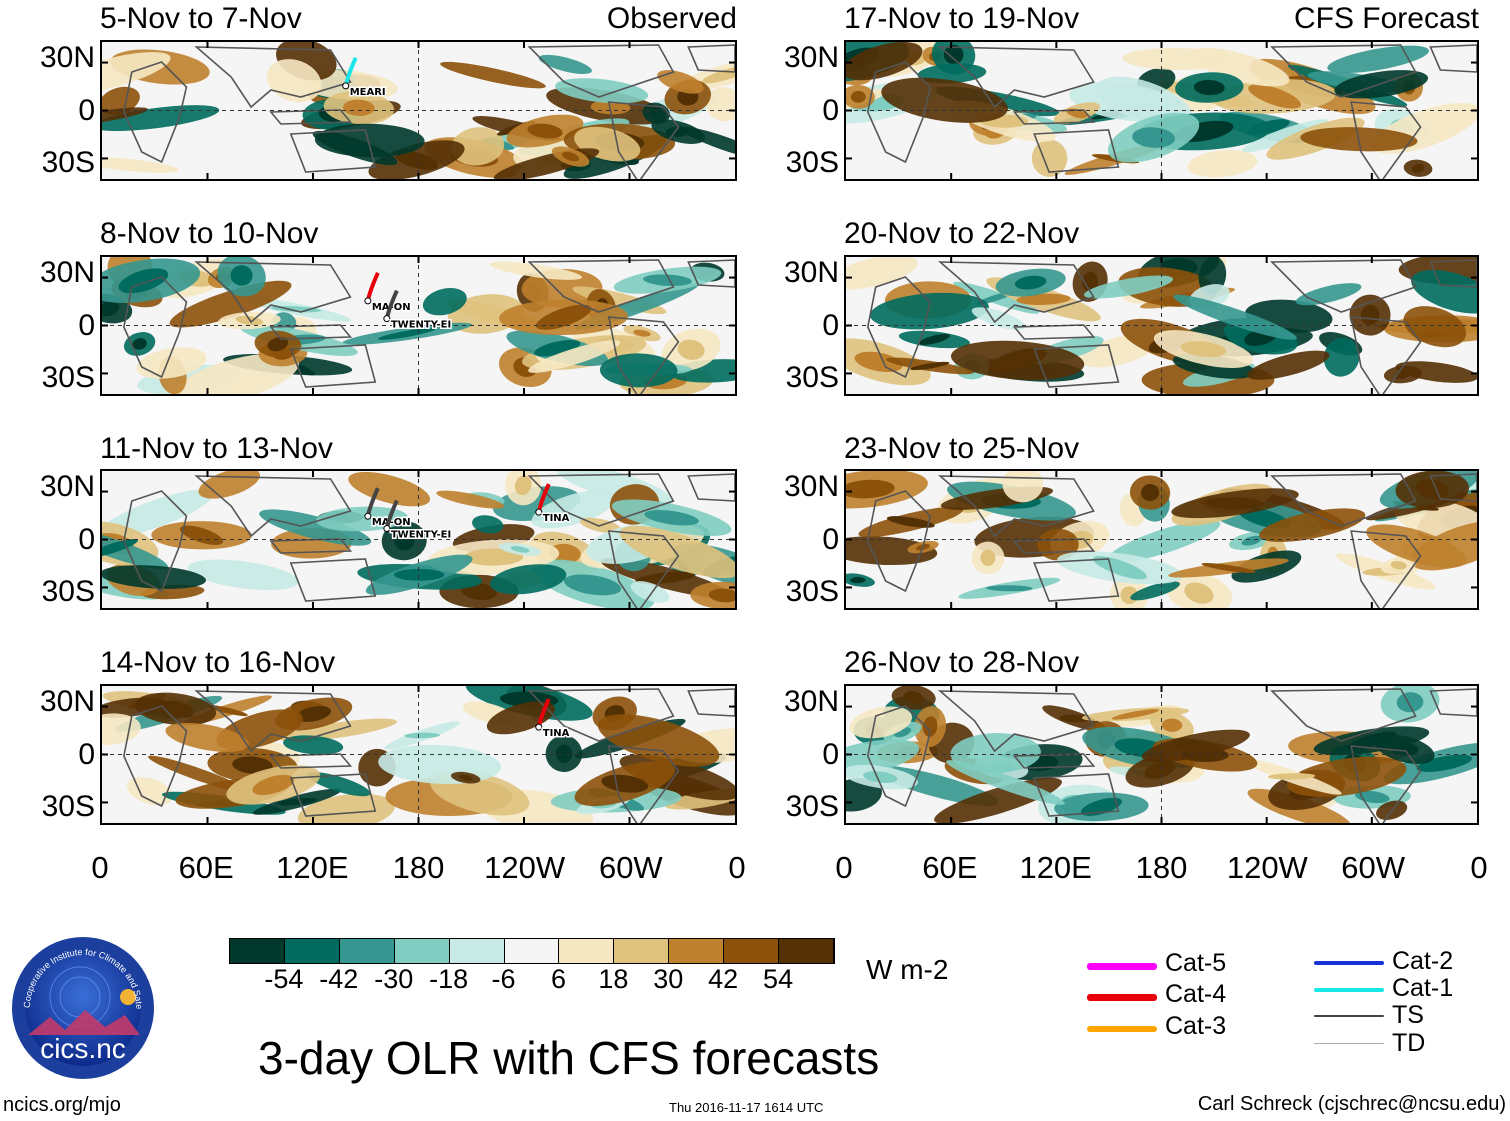 The width and height of the screenshot is (1510, 1121). Describe the element at coordinates (209, 233) in the screenshot. I see `panel-title: 8-Nov to 10-Nov` at that location.